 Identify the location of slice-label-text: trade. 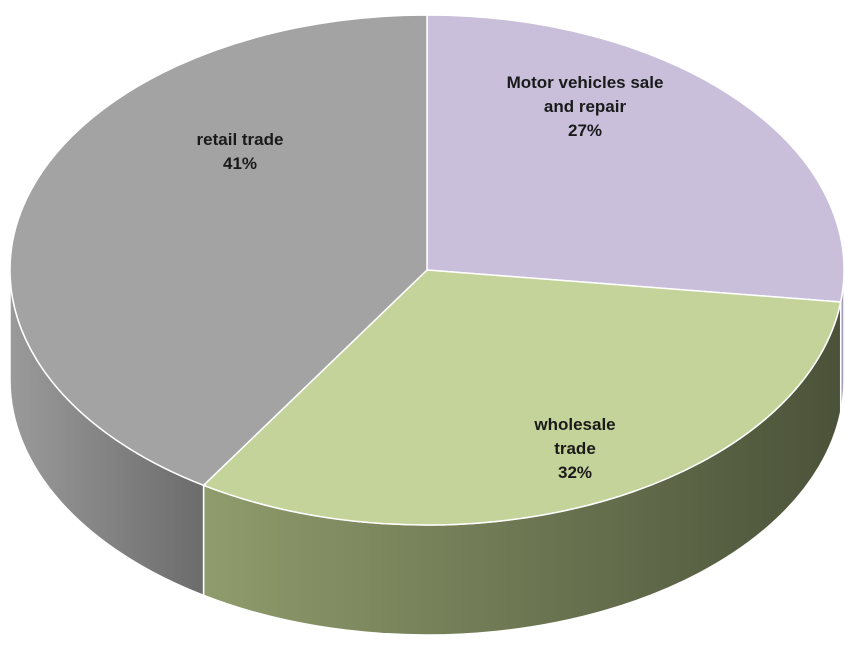
(575, 448).